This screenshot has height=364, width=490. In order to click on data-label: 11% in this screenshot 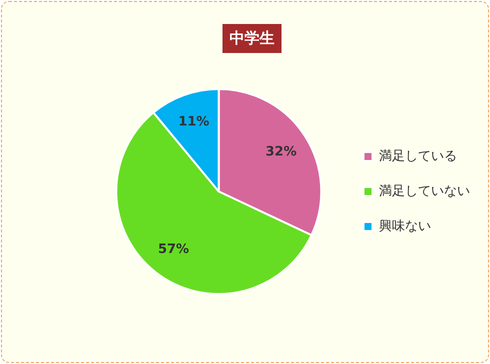, I will do `click(194, 122)`.